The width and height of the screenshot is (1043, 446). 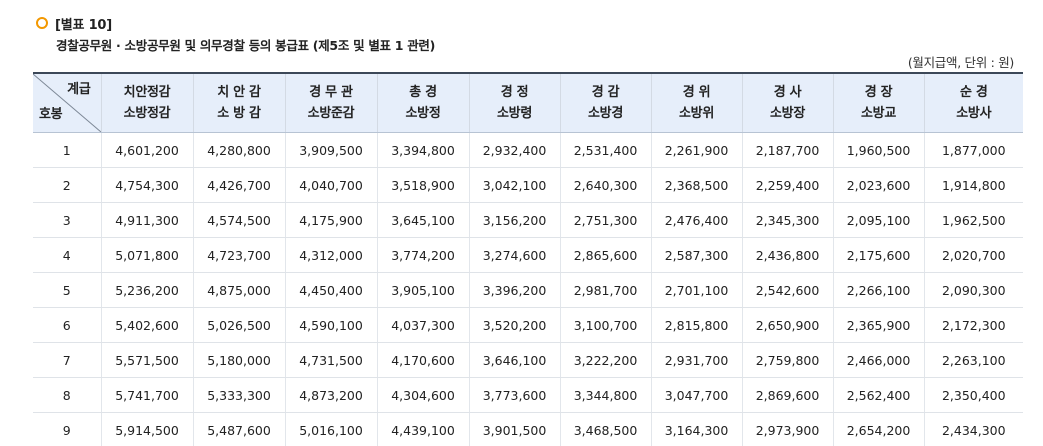 I want to click on salary-cell: 3,344,800, so click(x=606, y=395).